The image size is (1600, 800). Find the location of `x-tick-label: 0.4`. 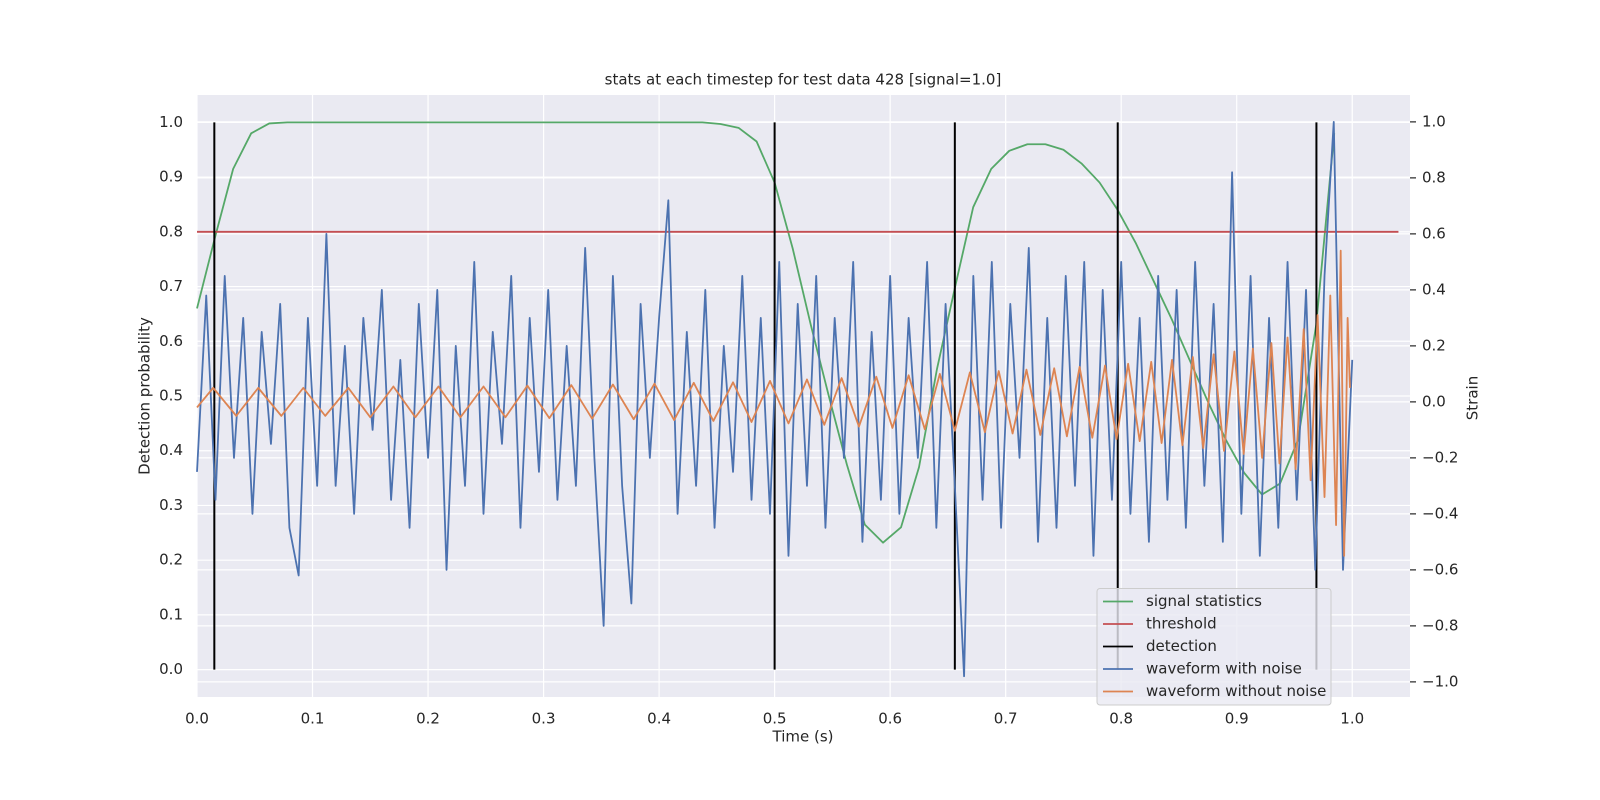

x-tick-label: 0.4 is located at coordinates (659, 719).